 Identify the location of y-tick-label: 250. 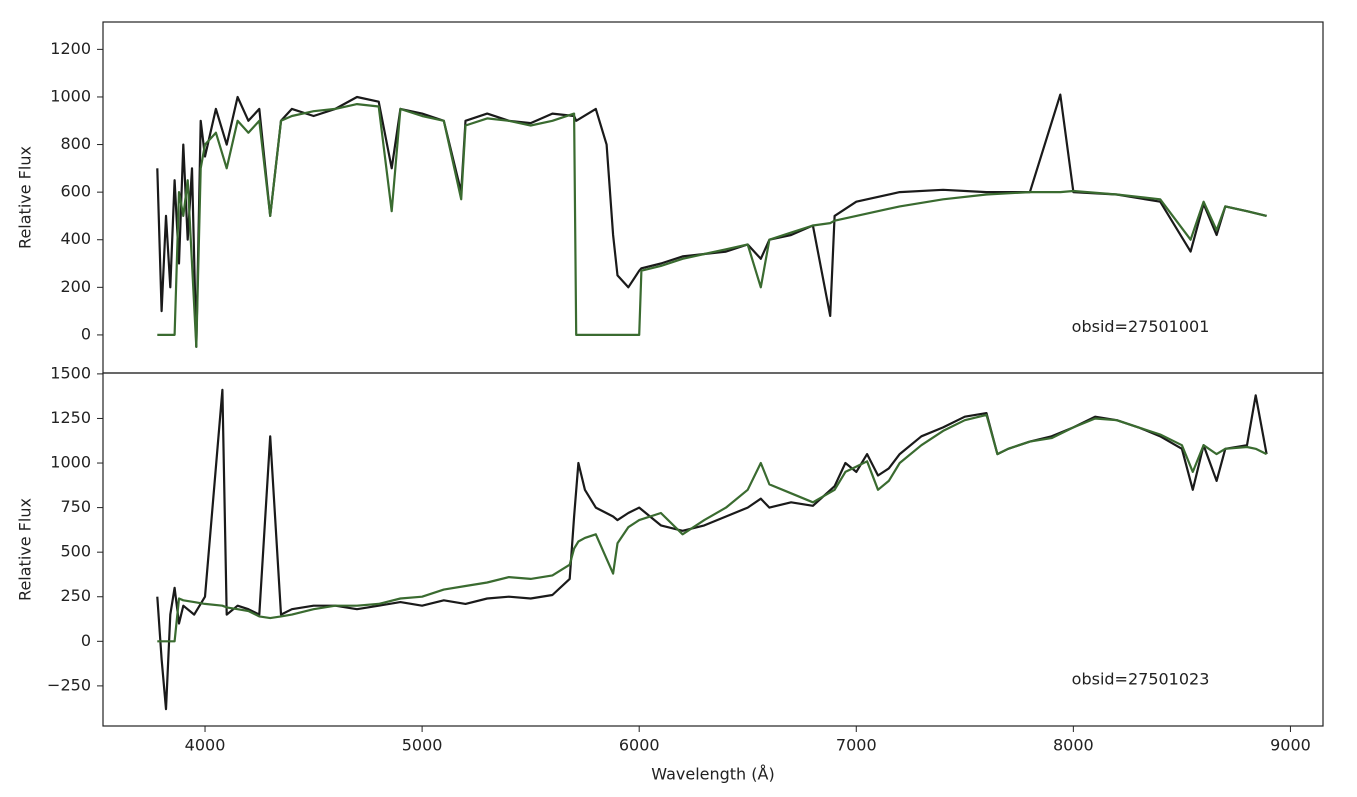
(75, 595).